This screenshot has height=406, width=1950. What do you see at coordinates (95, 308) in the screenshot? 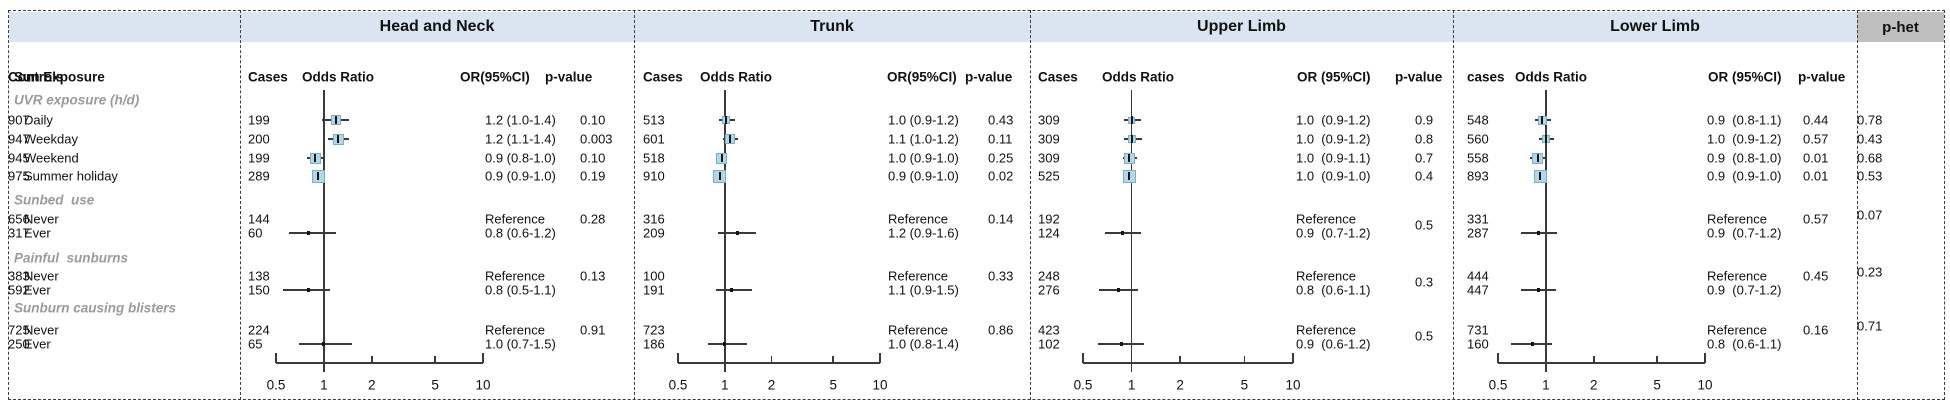
I see `exposure-group-label: Sunburn causing blisters` at bounding box center [95, 308].